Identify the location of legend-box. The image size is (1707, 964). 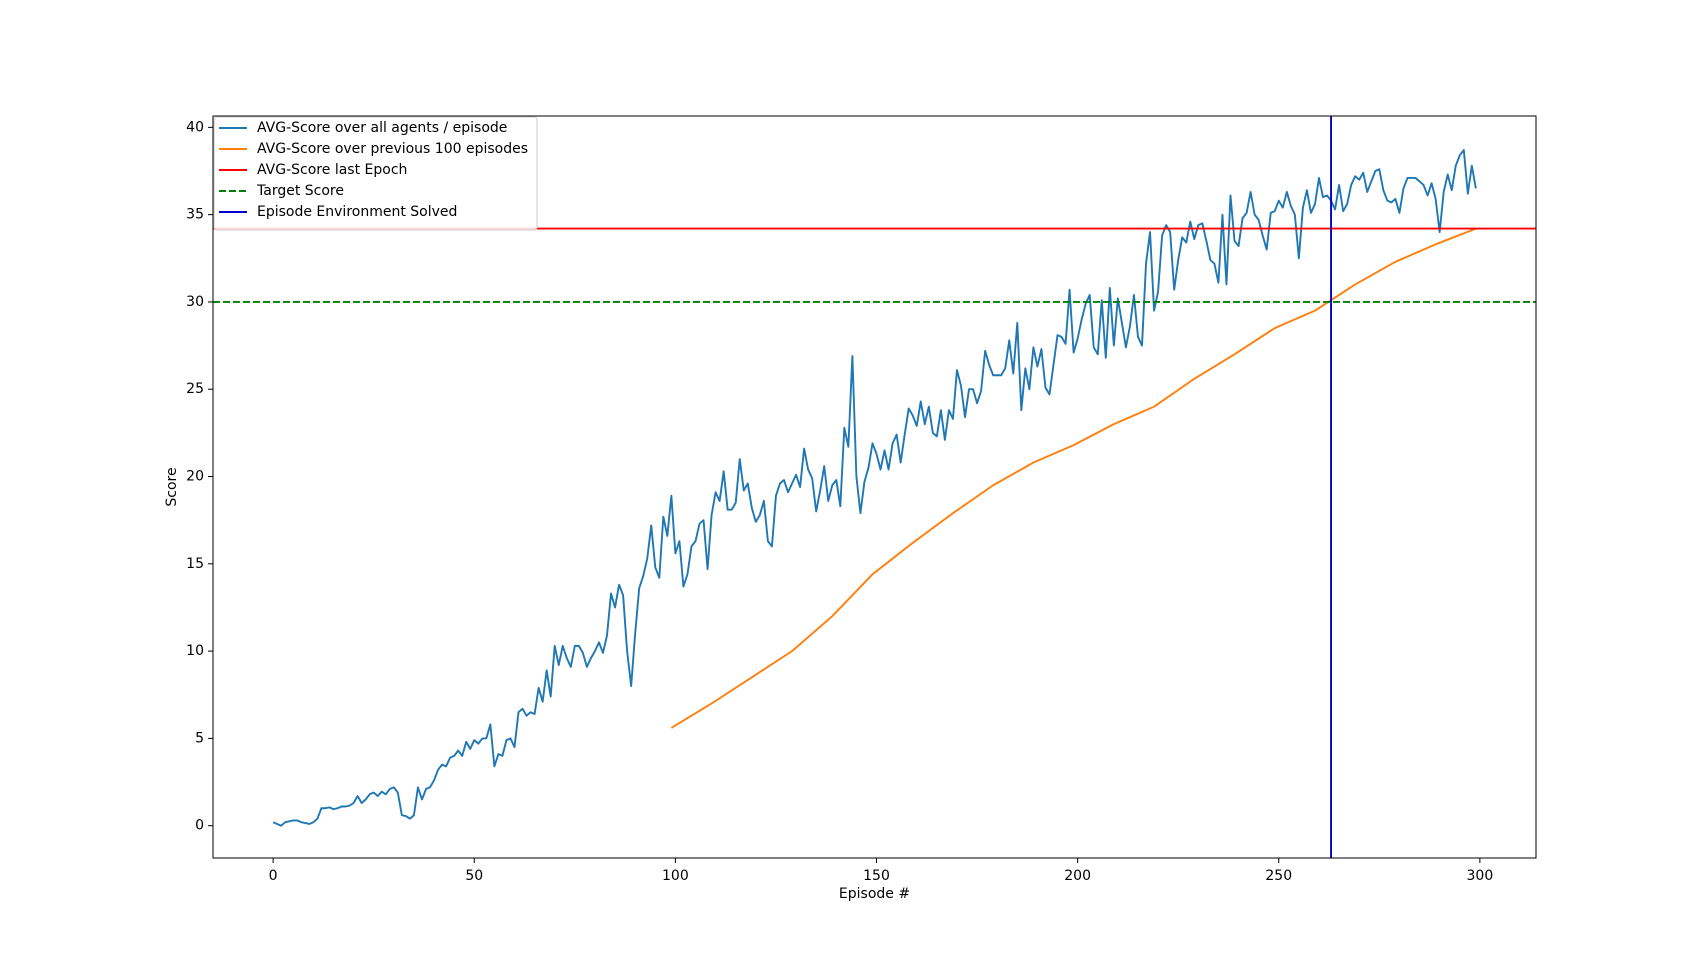
(375, 173).